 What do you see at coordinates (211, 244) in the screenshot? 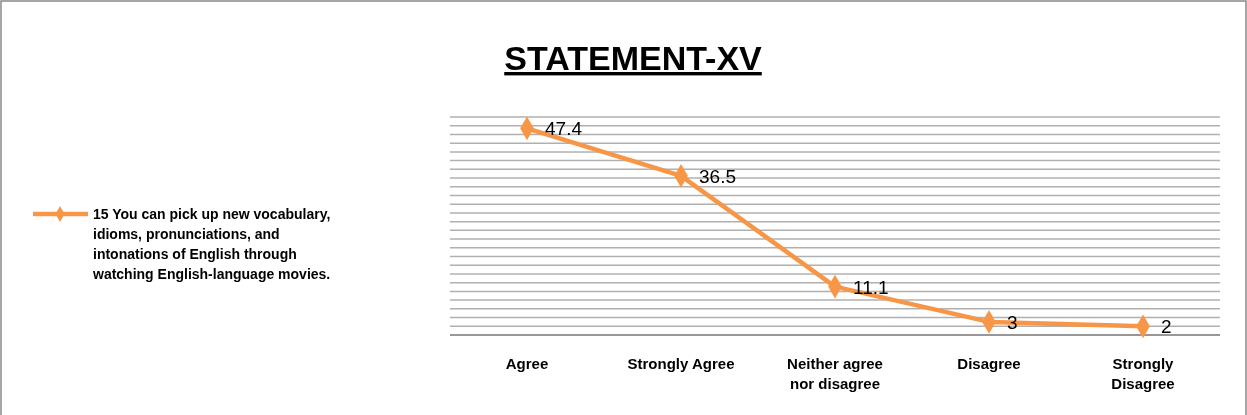
I see `legend-label: 15 You can pick up new vocabulary, idioms, pronunciations, and intonations of English through watching English-language movies.` at bounding box center [211, 244].